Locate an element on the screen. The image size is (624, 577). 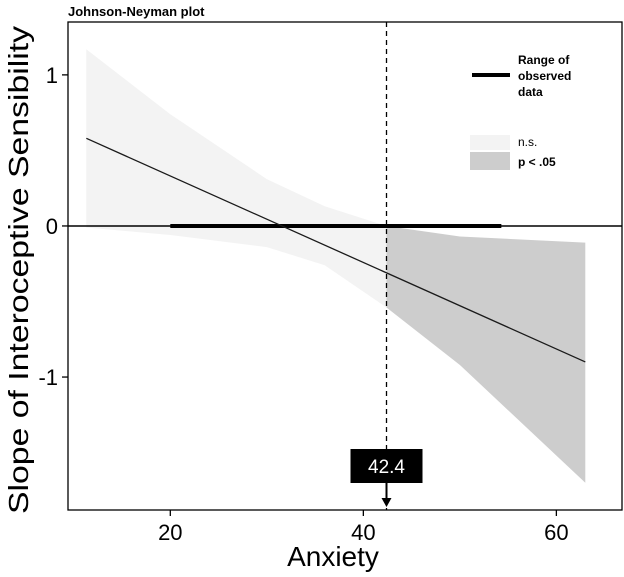
x-tick-label: 40 is located at coordinates (363, 532).